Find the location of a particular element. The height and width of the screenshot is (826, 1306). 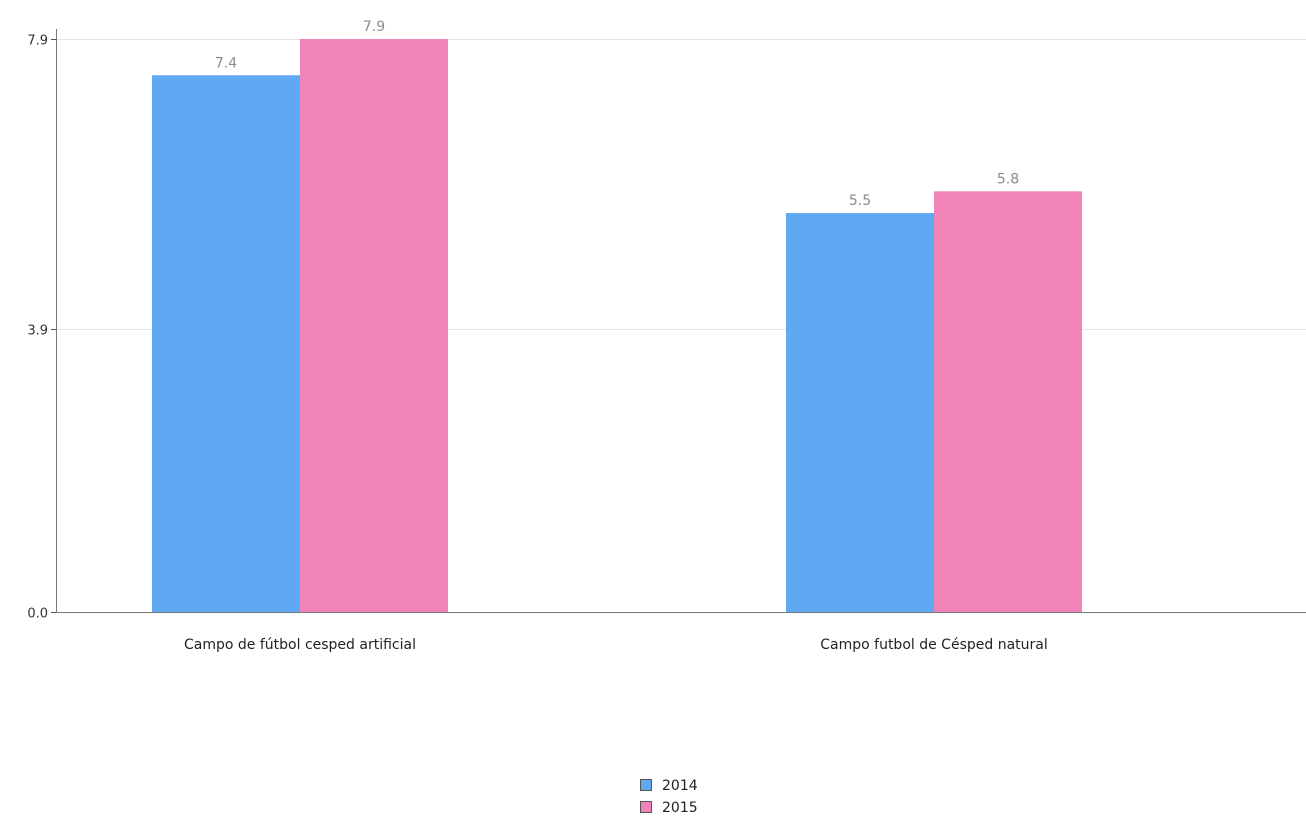

x-category-label: Campo de fútbol cesped artificial is located at coordinates (300, 645).